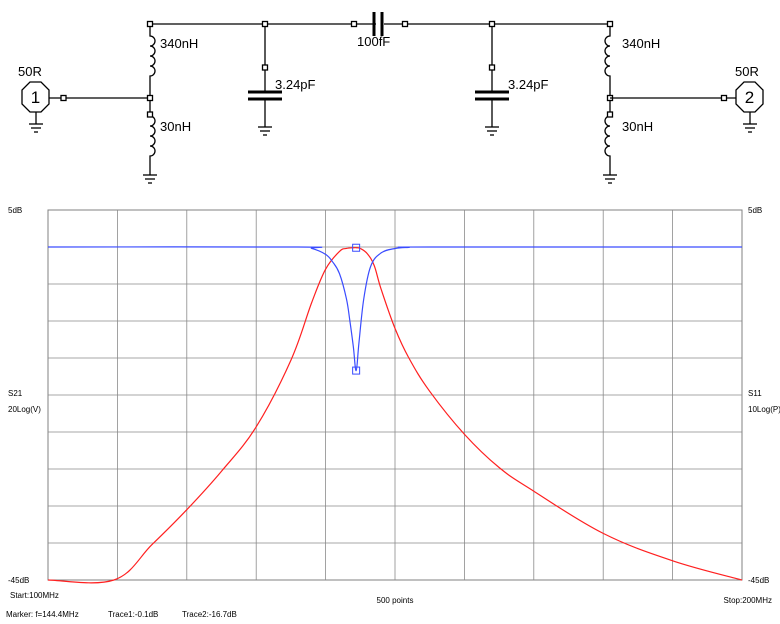 Image resolution: width=780 pixels, height=624 pixels. Describe the element at coordinates (356, 309) in the screenshot. I see `marker-layer` at that location.